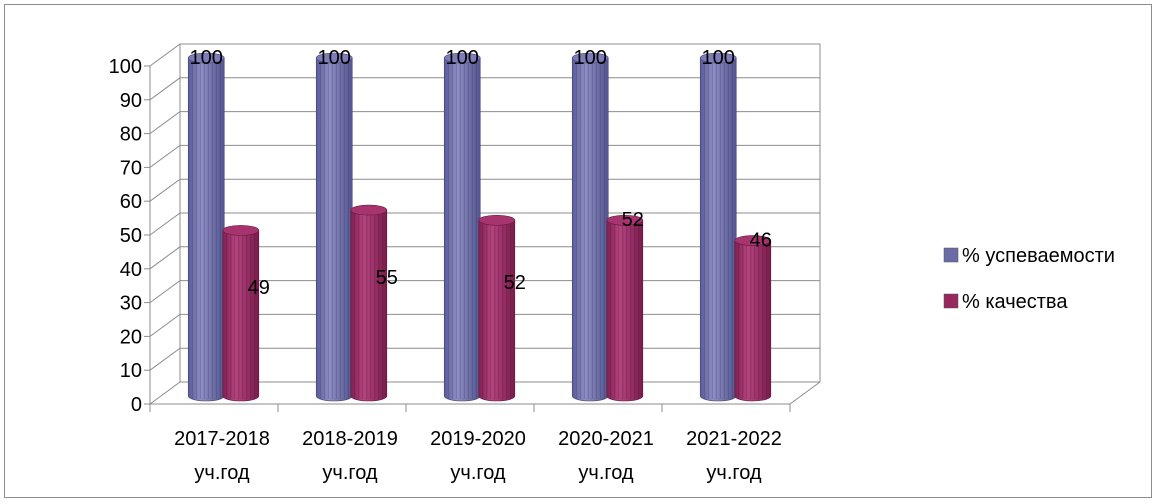  Describe the element at coordinates (350, 439) in the screenshot. I see `x-tick-label: 2018-2019` at that location.